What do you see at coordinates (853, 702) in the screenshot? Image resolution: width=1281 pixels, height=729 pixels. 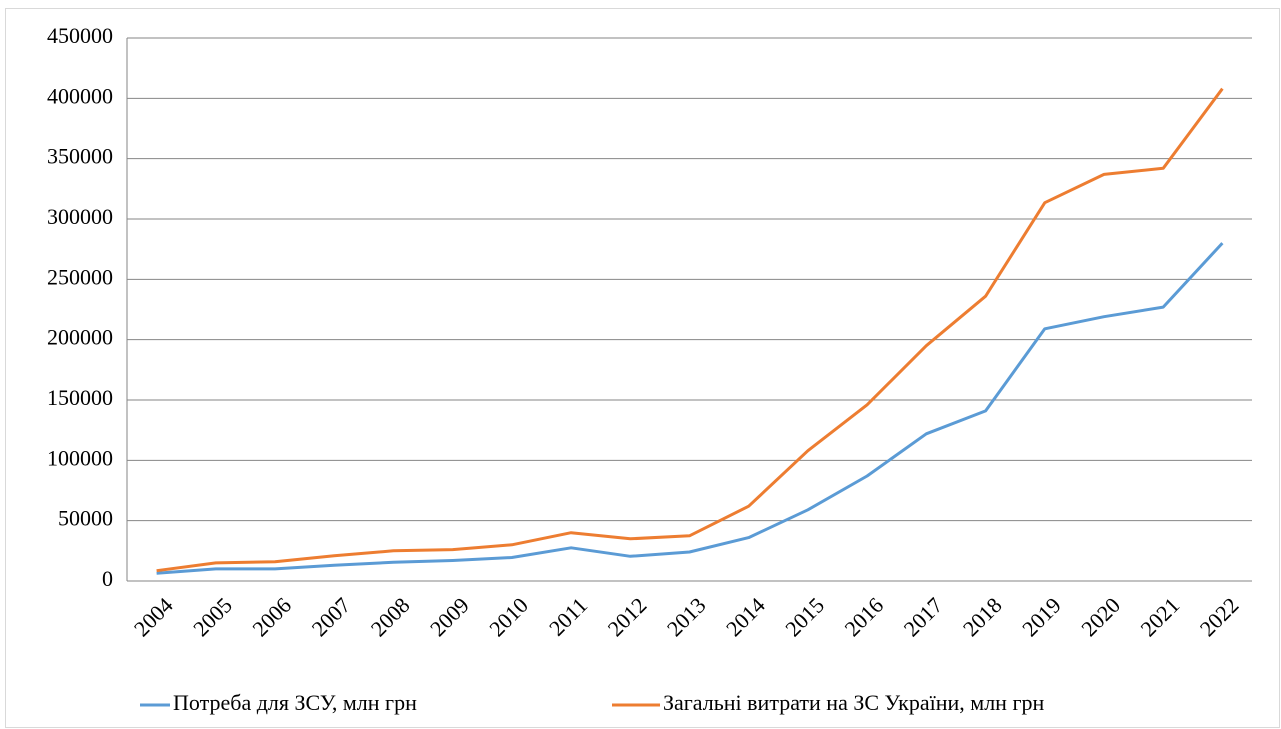 I see `legend-label: Загальні витрати на ЗС України, млн грн` at bounding box center [853, 702].